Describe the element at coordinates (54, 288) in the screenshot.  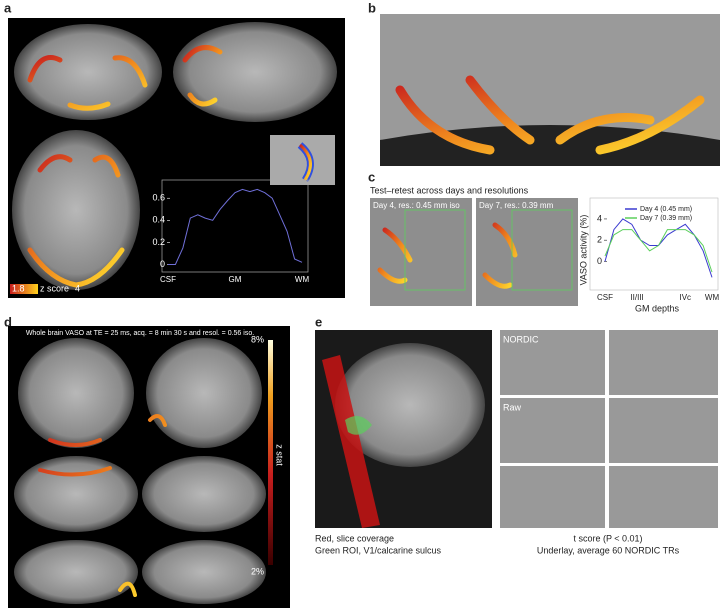
I see `colorbar-title: z score` at that location.